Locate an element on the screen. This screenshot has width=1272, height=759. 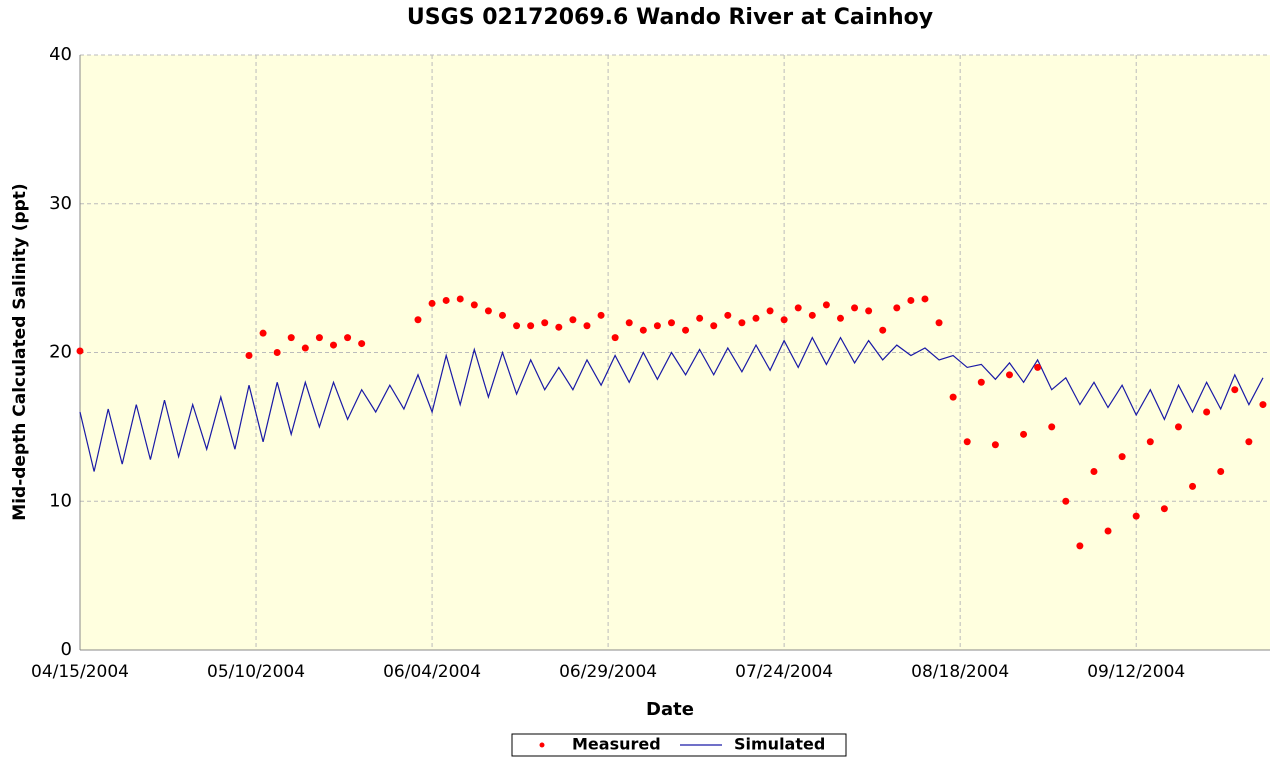
legend-label: Simulated is located at coordinates (779, 744).